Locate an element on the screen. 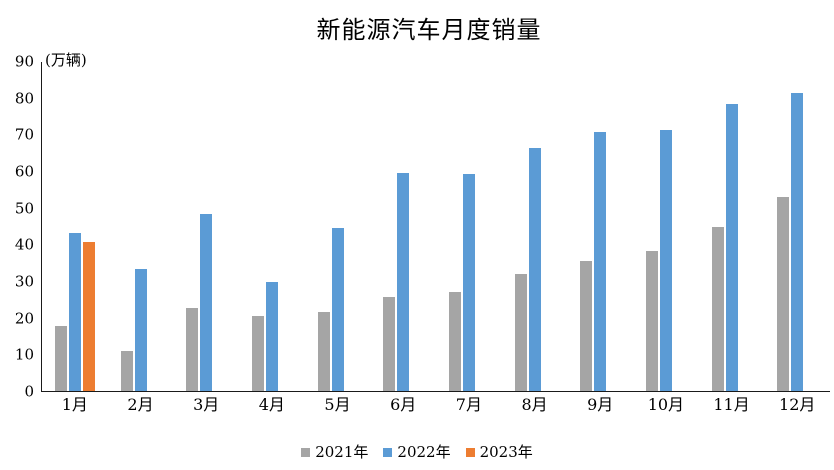  bar-2022年-10月 is located at coordinates (665, 260).